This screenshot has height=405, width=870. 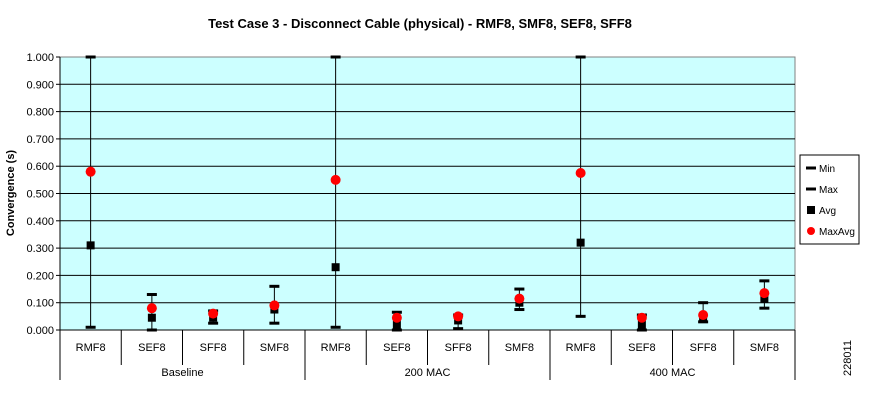 I want to click on group-label: Baseline, so click(x=182, y=373).